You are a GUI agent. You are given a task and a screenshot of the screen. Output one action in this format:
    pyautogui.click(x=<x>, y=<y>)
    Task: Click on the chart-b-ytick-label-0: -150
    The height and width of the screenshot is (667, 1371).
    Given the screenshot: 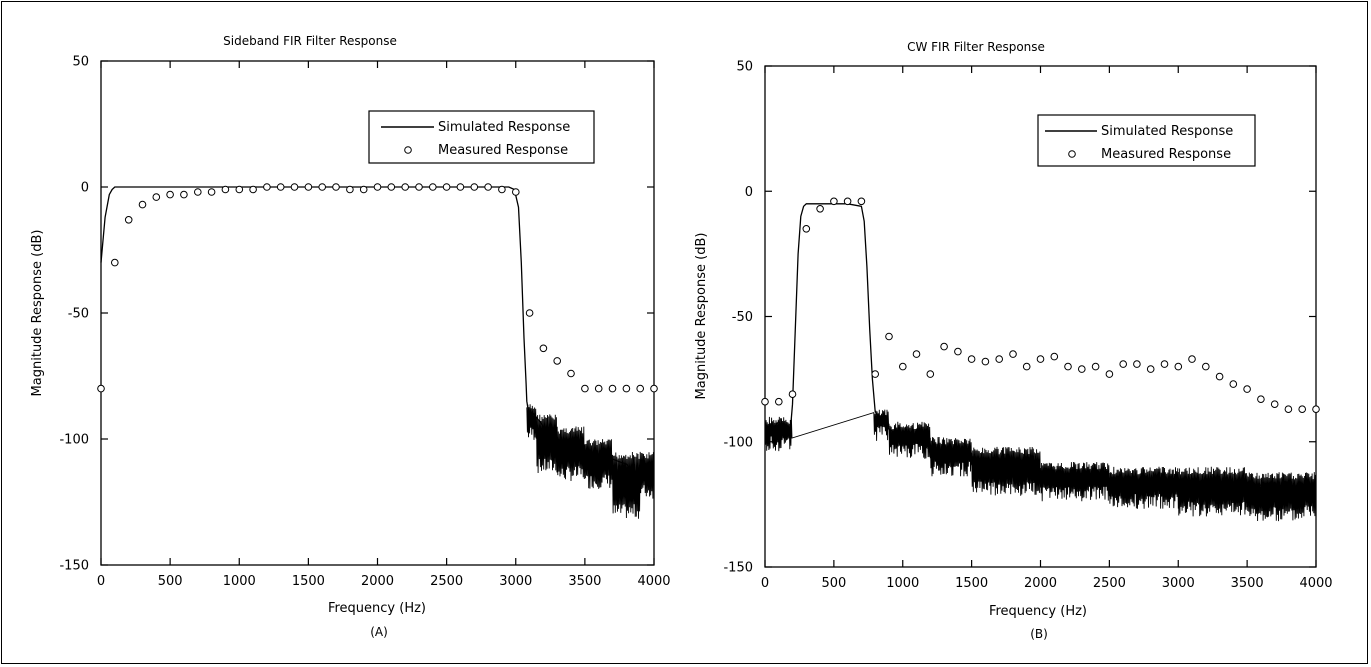 What is the action you would take?
    pyautogui.click(x=738, y=568)
    